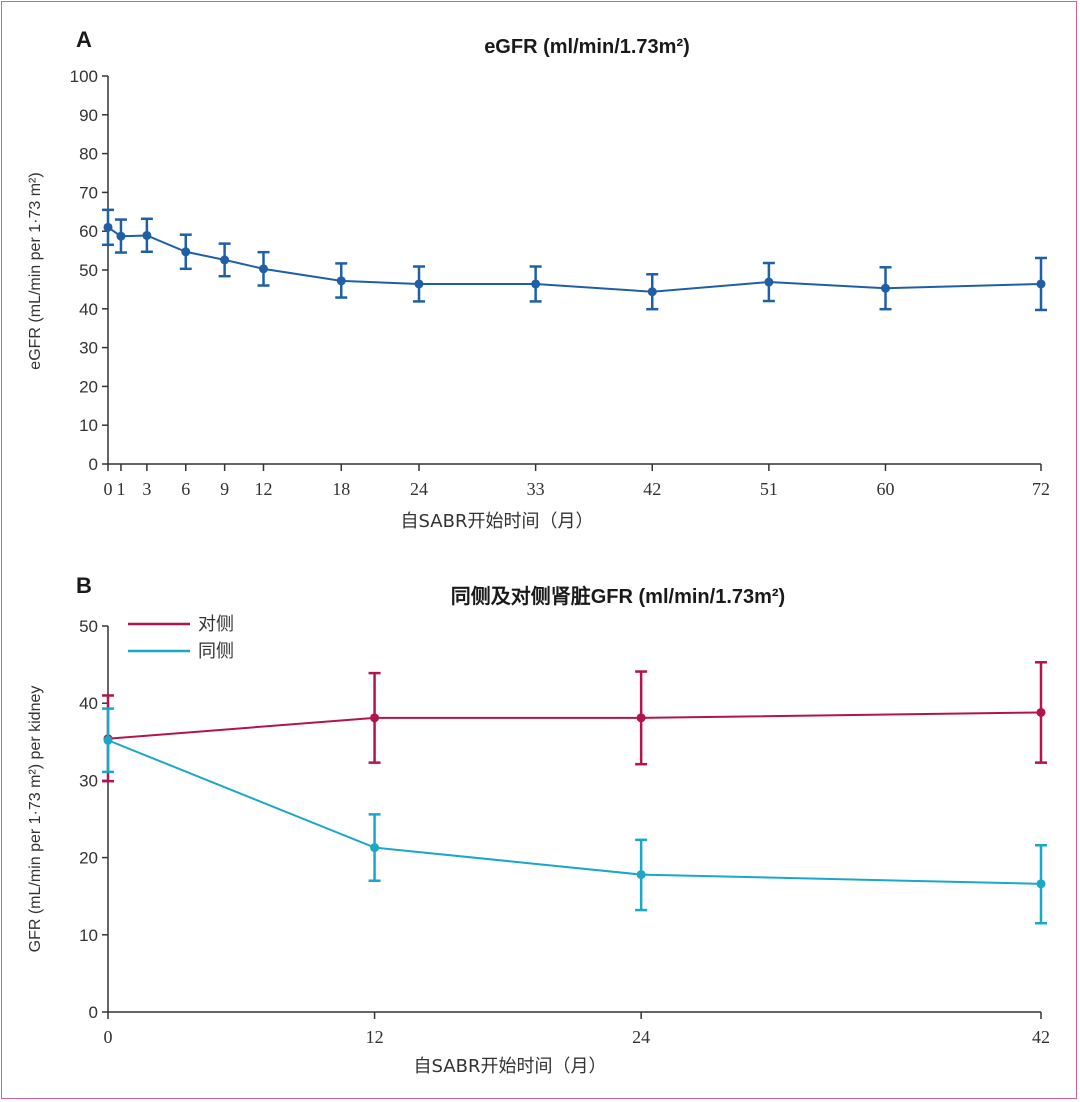 This screenshot has height=1102, width=1080. What do you see at coordinates (1041, 489) in the screenshot?
I see `x-tick-label: 72` at bounding box center [1041, 489].